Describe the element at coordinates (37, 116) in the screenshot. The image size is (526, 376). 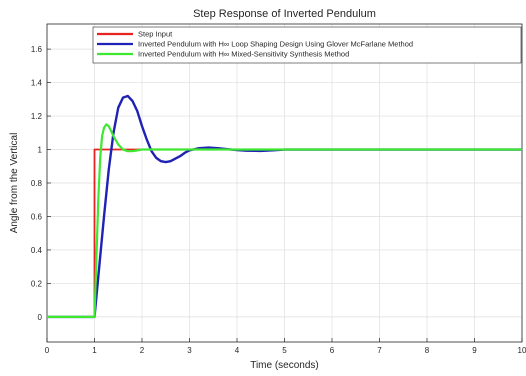
I see `y-tick-label: 1.2` at that location.